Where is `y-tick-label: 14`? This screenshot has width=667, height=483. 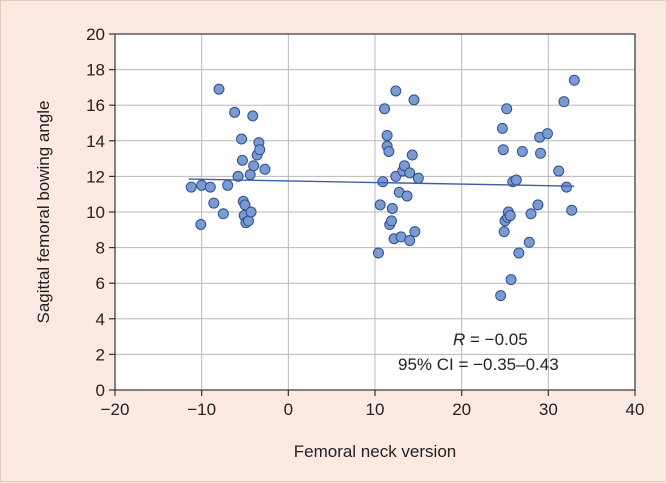
y-tick-label: 14 is located at coordinates (95, 141).